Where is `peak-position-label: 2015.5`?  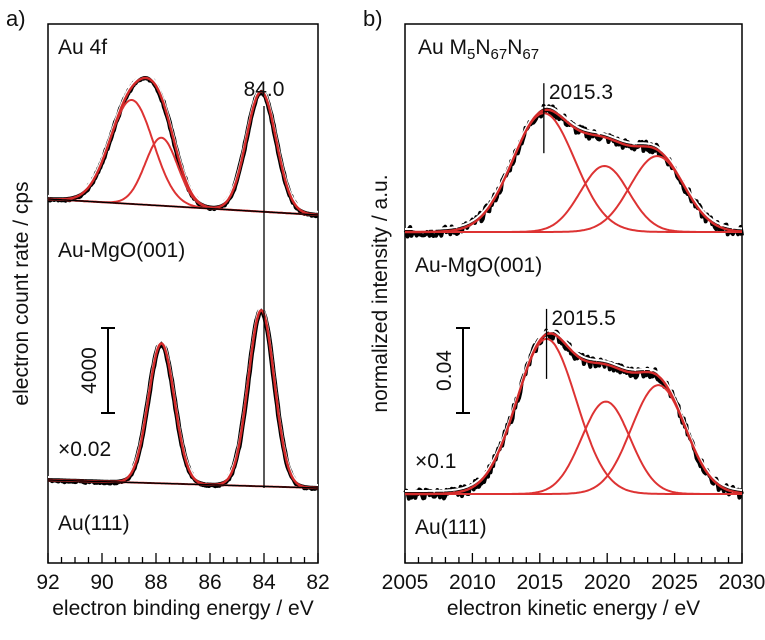 peak-position-label: 2015.5 is located at coordinates (584, 318).